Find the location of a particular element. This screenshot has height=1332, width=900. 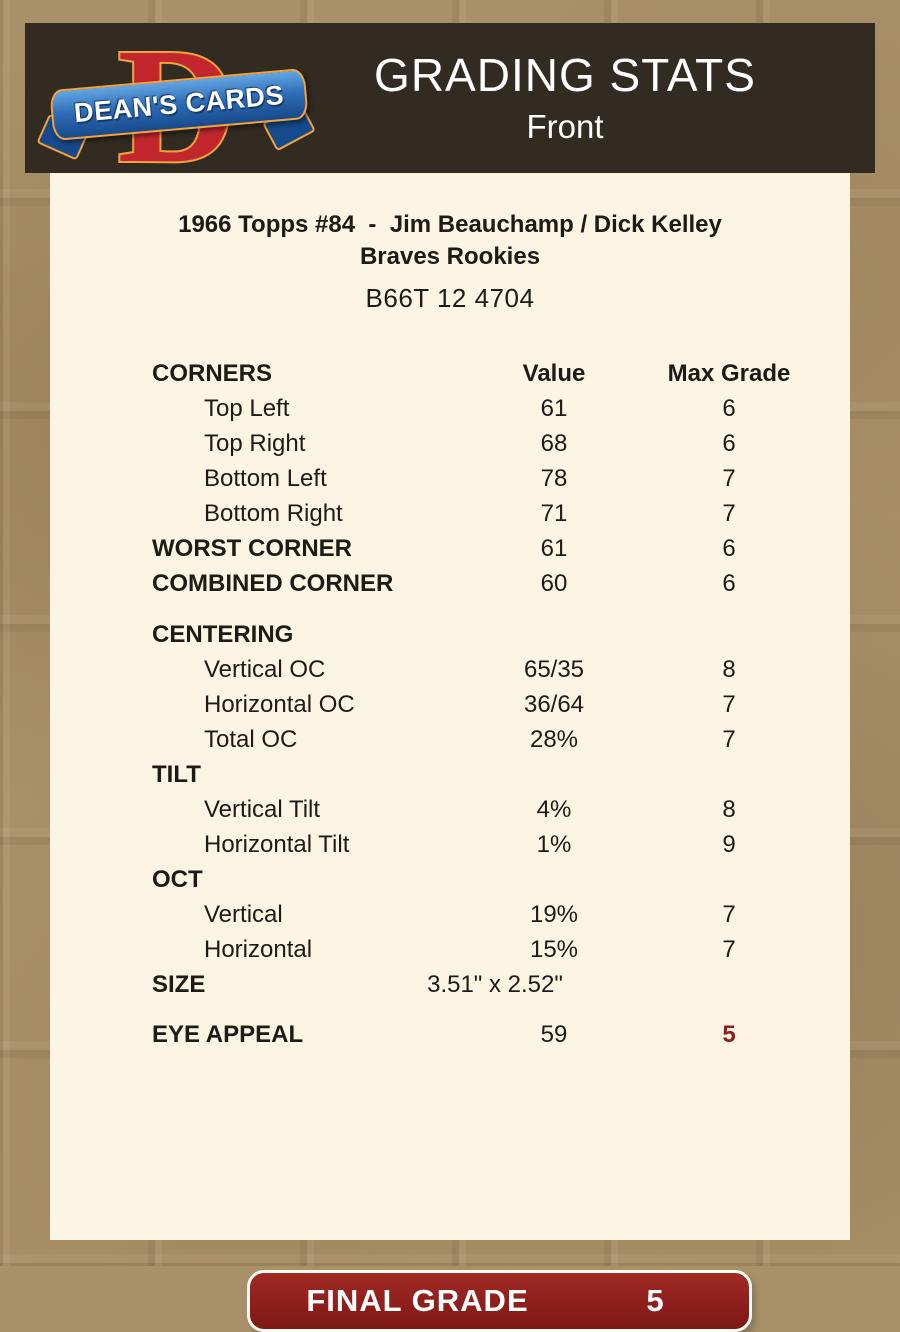

header-bar: D DEAN'S CARDS GRADING STATS Front is located at coordinates (450, 102).